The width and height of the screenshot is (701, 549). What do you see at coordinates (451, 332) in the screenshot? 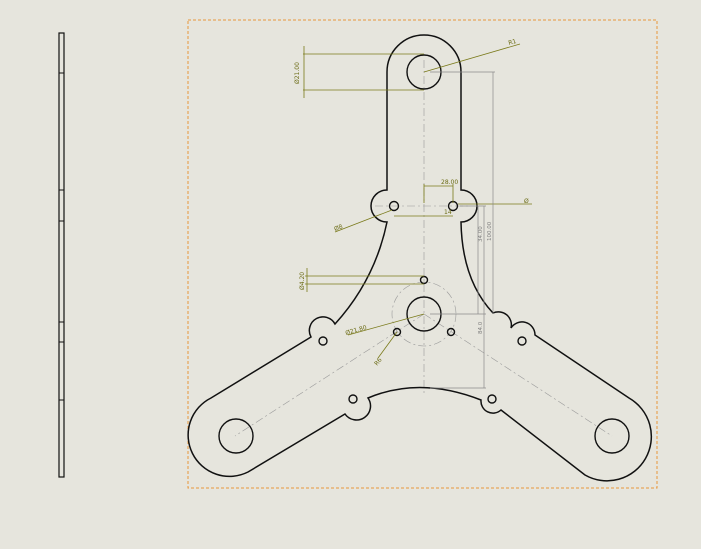
I see `bolt-hole-right` at bounding box center [451, 332].